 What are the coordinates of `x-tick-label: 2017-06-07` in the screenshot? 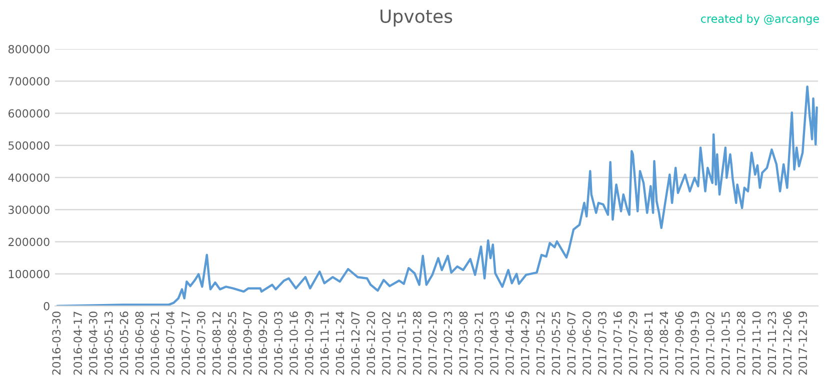 It's located at (571, 343).